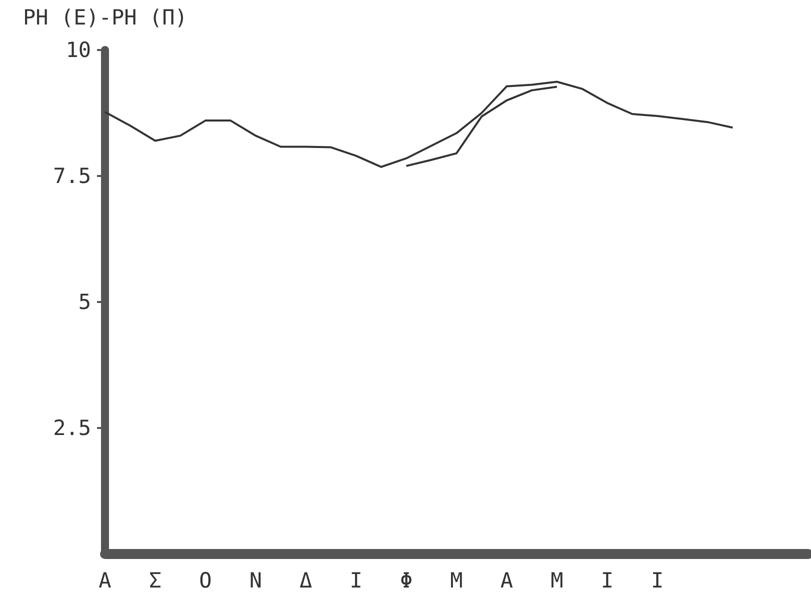 Image resolution: width=811 pixels, height=601 pixels. I want to click on x-tick-label: Ν, so click(255, 580).